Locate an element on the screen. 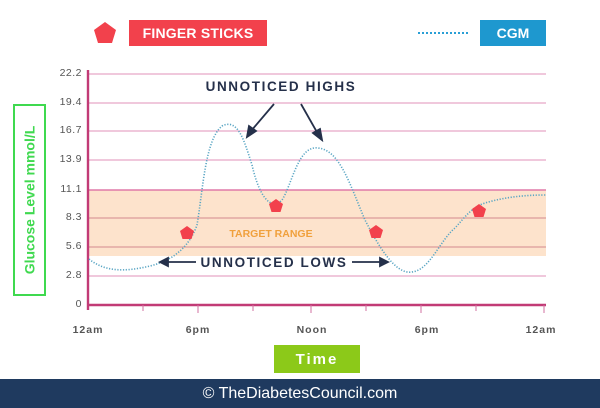 The image size is (600, 408). legend-cgm: CGM is located at coordinates (513, 33).